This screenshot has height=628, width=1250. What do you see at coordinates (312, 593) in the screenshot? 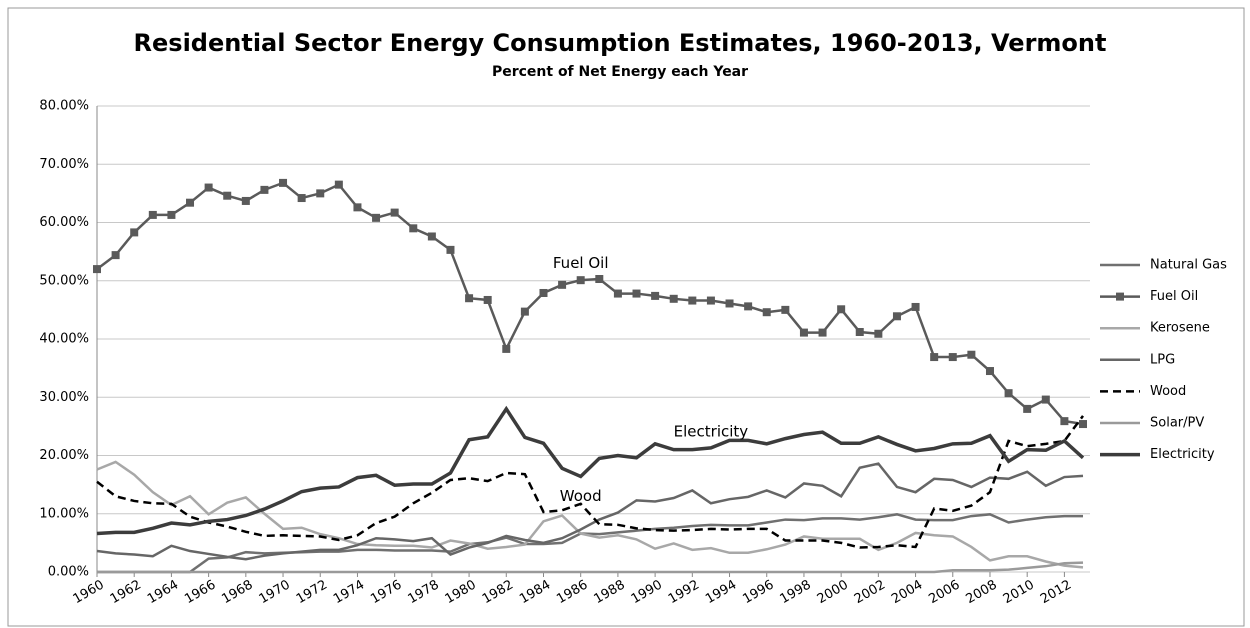
I see `x-tick-label: 1972` at bounding box center [312, 593].